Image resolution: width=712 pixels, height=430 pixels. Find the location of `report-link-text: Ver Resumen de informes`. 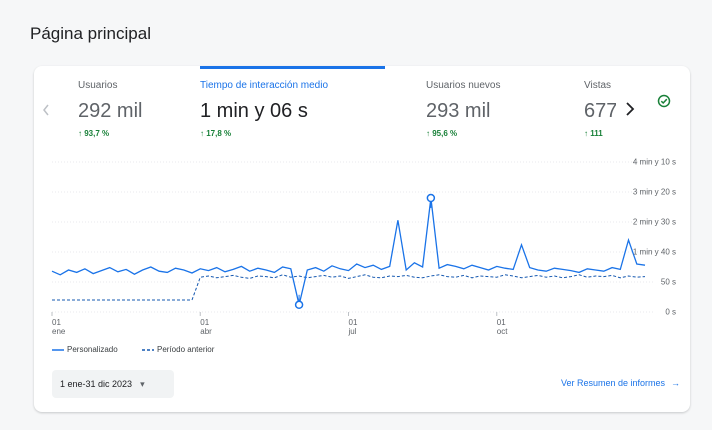

report-link-text: Ver Resumen de informes is located at coordinates (612, 383).